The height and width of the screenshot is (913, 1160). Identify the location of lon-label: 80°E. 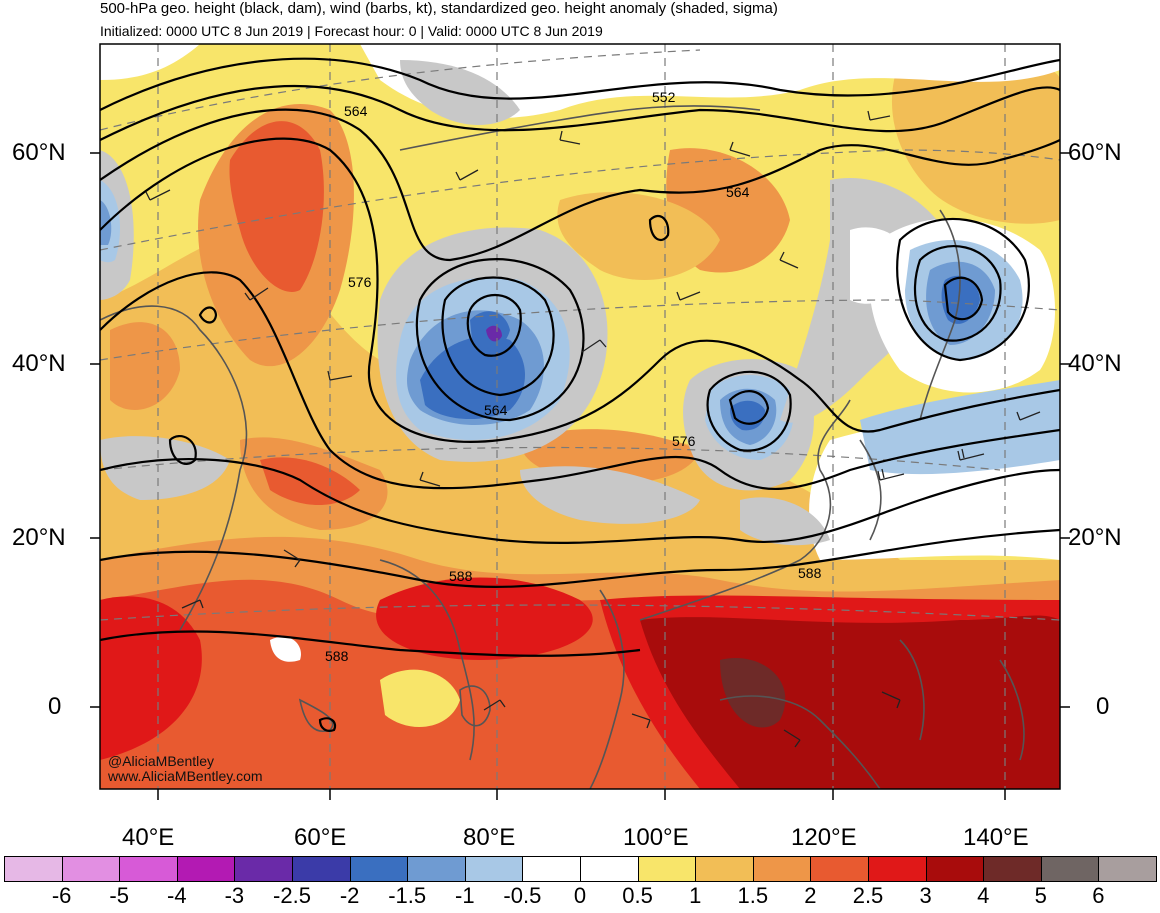
(489, 837).